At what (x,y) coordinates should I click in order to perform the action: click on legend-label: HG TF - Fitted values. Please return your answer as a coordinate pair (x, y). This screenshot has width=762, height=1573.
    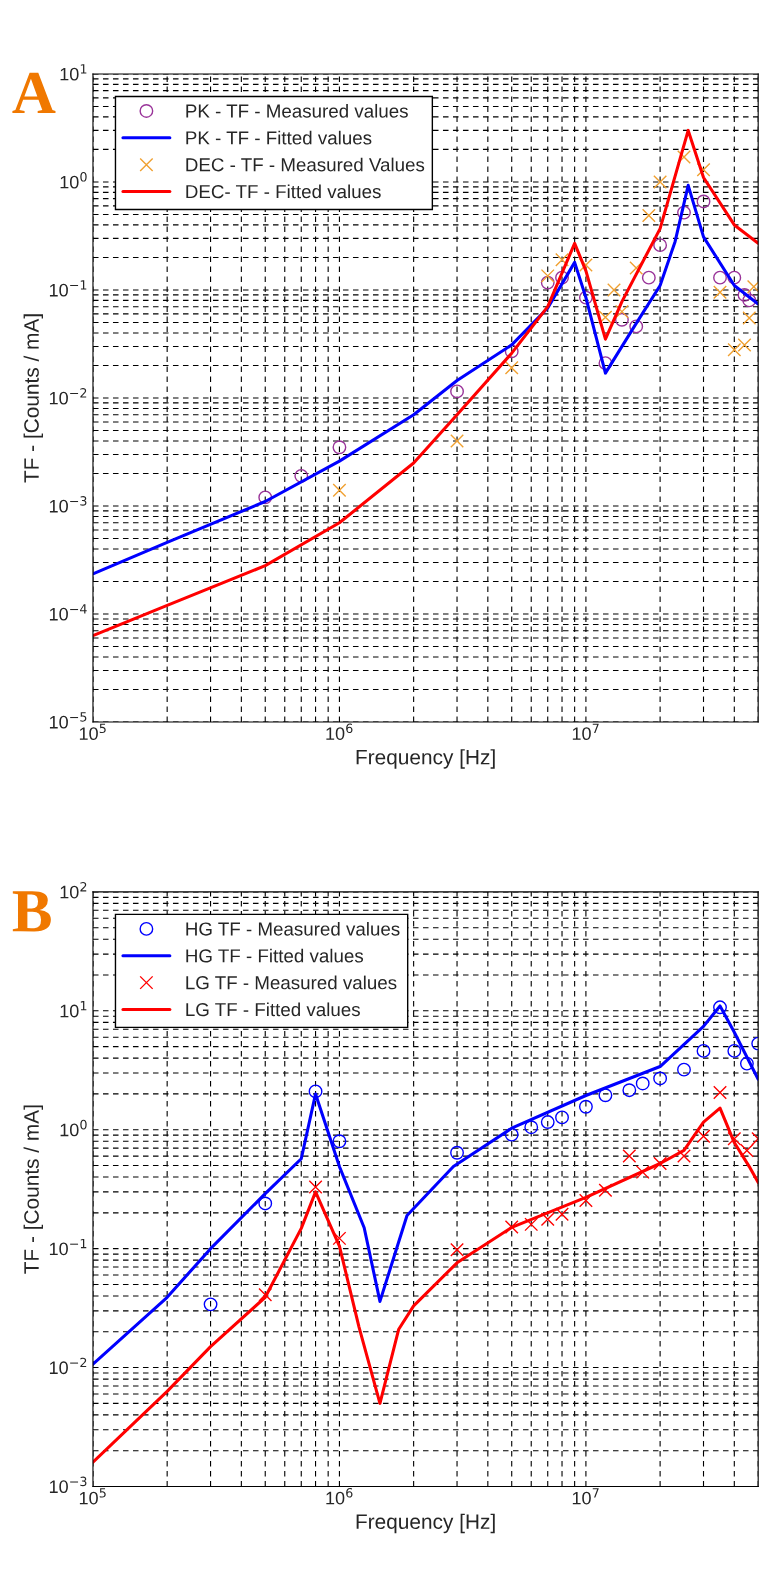
    Looking at the image, I should click on (275, 955).